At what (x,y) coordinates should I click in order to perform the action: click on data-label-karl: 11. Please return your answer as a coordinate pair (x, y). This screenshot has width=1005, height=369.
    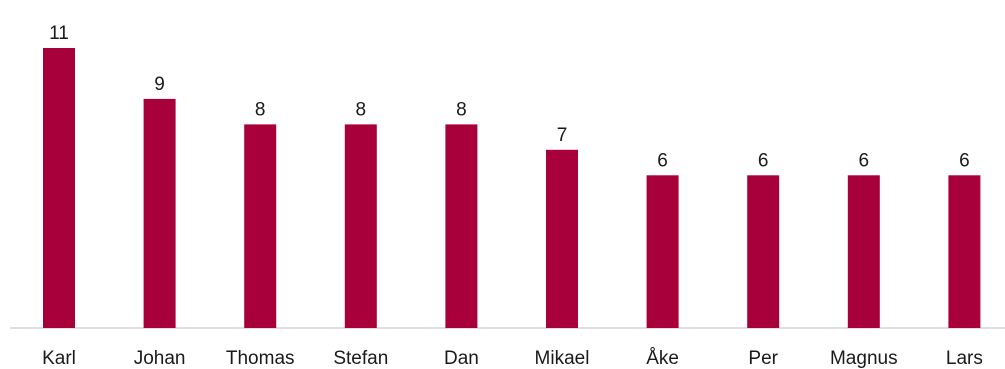
    Looking at the image, I should click on (59, 33).